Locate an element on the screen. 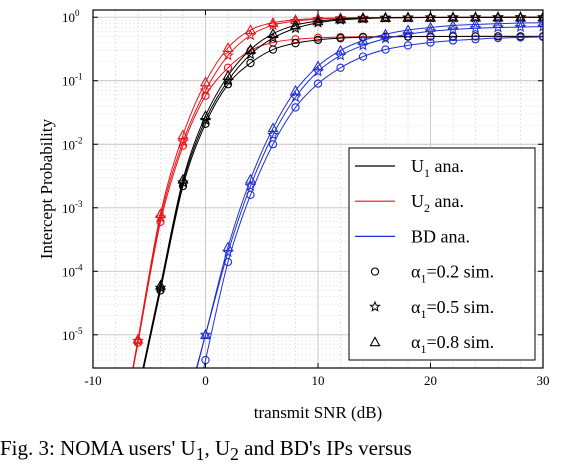 The height and width of the screenshot is (465, 586). y-tick-label: 10⁻⁵ is located at coordinates (72, 334).